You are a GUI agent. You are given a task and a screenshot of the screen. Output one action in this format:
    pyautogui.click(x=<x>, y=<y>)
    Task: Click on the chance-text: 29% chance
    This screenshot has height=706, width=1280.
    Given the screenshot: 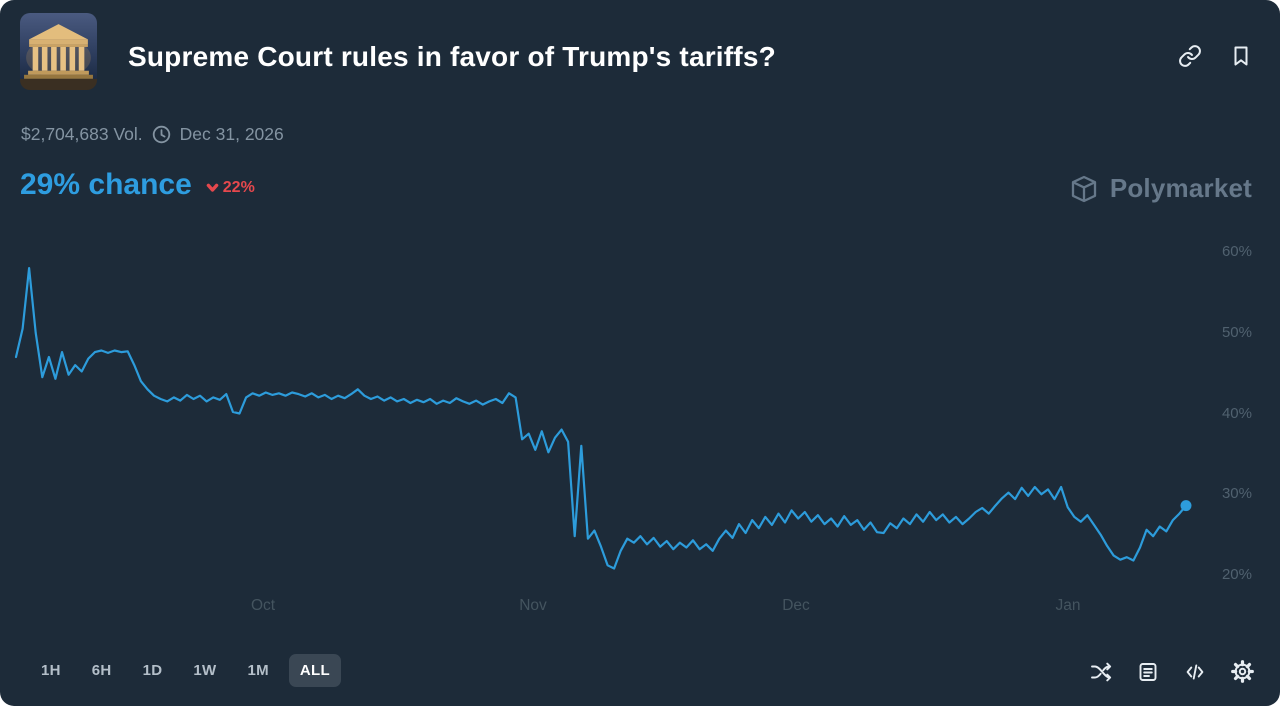 What is the action you would take?
    pyautogui.click(x=106, y=184)
    